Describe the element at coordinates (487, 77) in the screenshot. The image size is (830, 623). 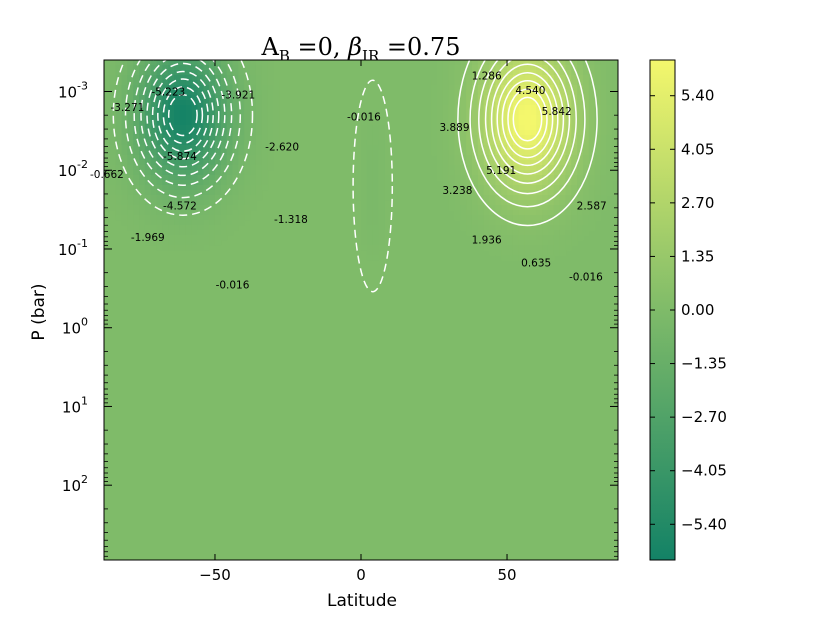
I see `contour-label: 1.286` at that location.